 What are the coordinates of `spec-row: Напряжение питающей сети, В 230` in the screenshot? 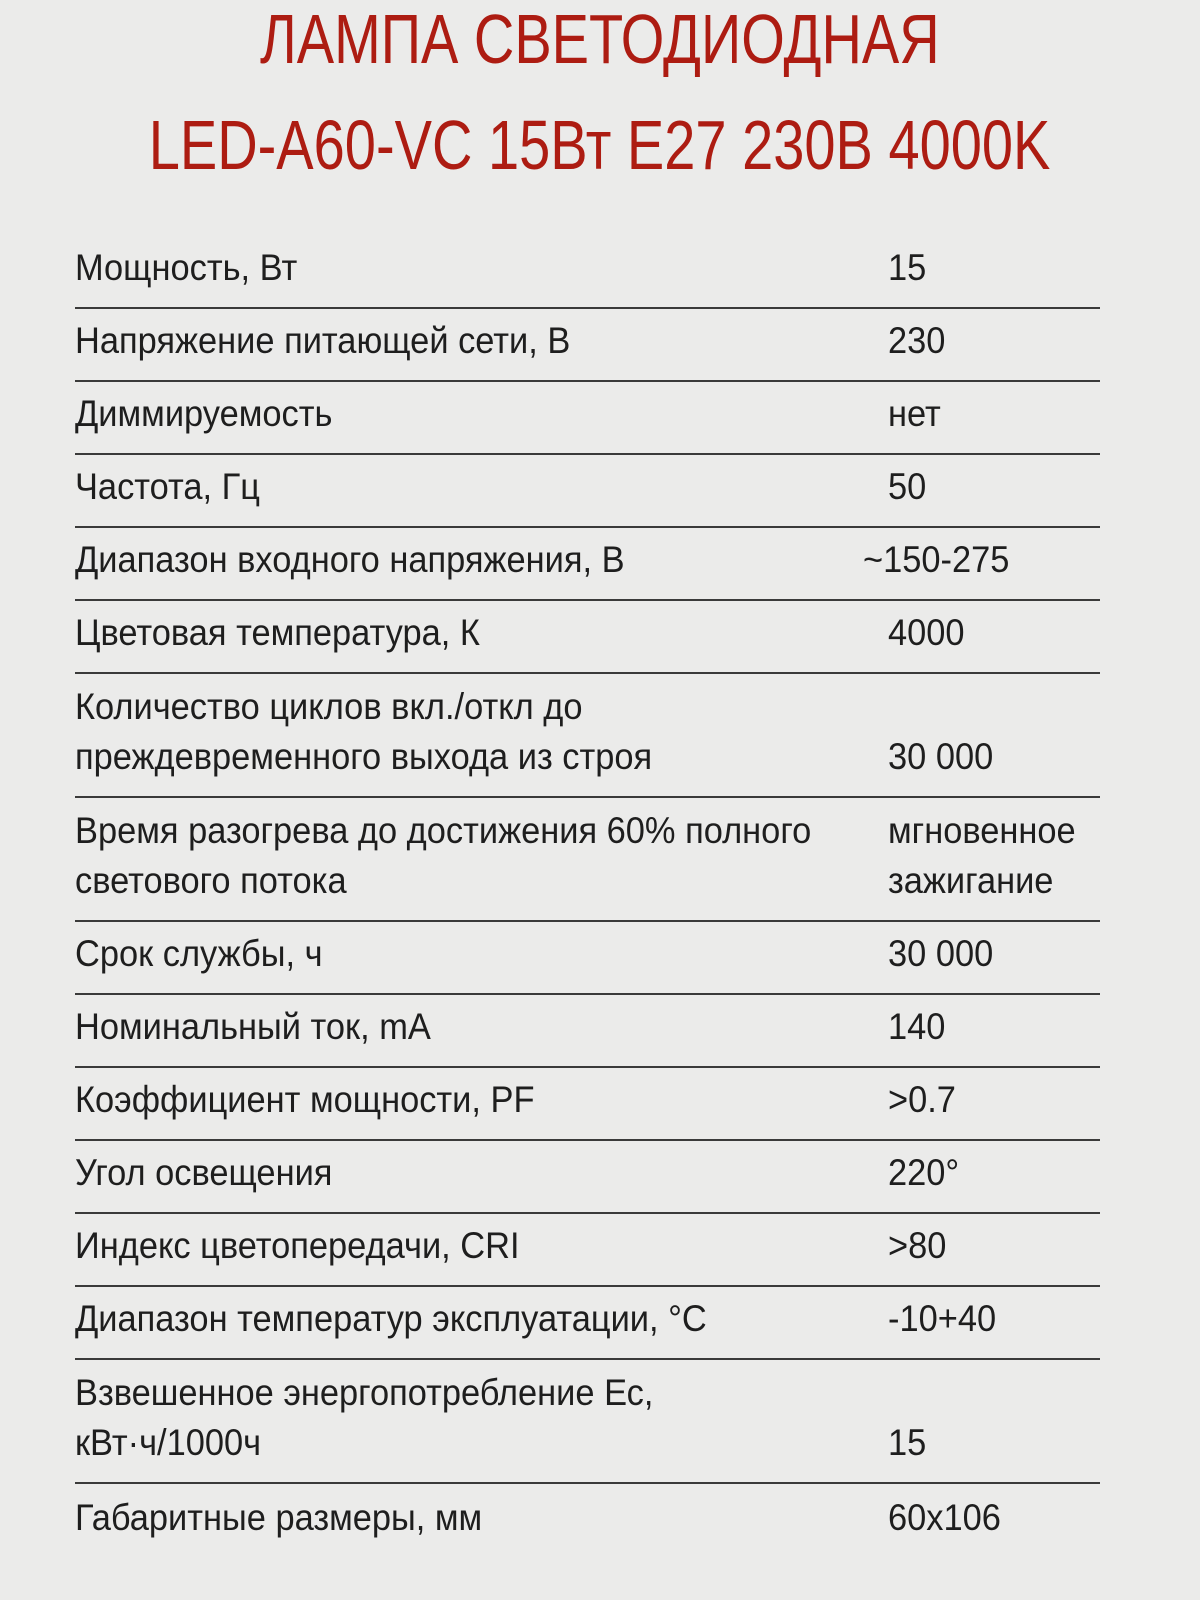 It's located at (587, 345).